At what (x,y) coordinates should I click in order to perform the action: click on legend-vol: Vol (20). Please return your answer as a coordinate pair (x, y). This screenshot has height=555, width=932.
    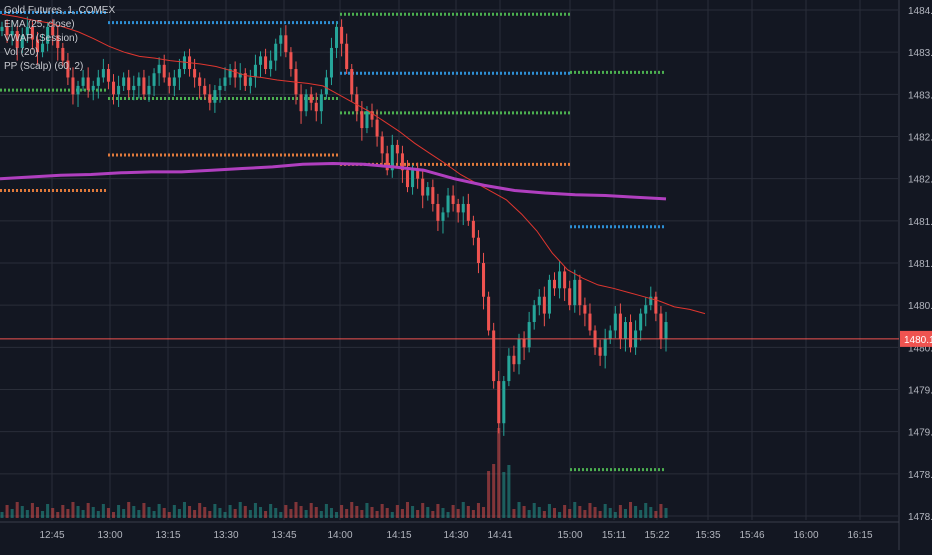
    Looking at the image, I should click on (21, 52).